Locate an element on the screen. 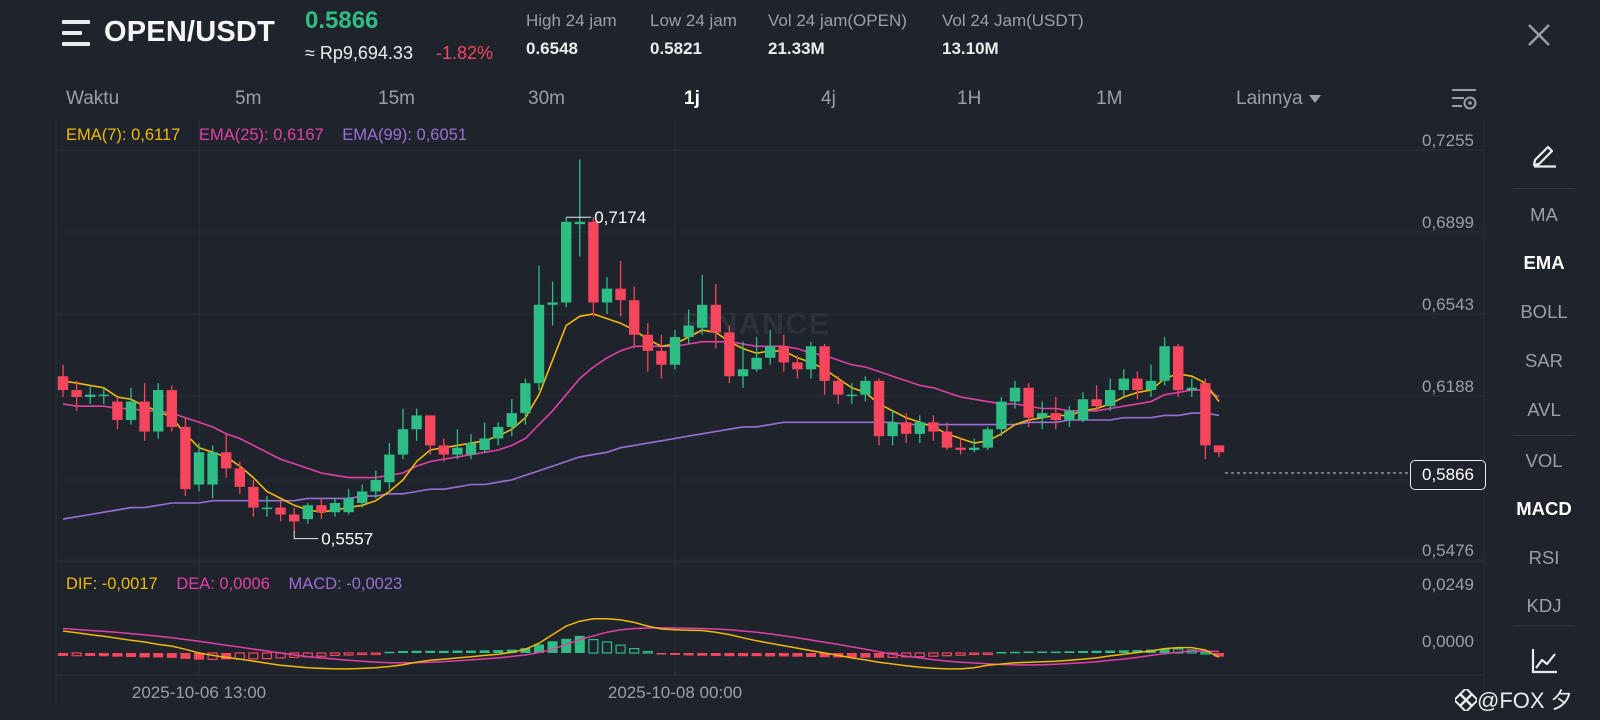  tab-more: Lainnya is located at coordinates (1278, 99).